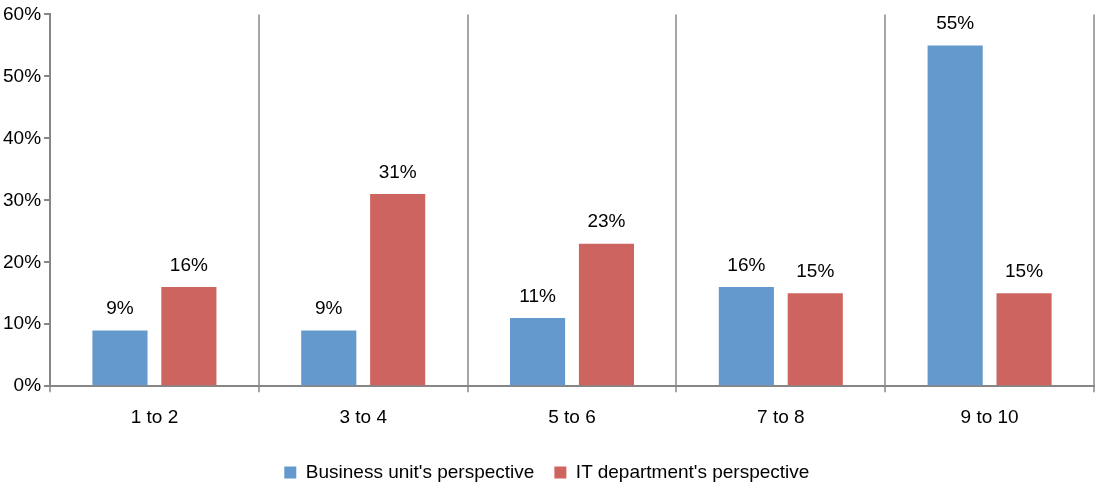 Image resolution: width=1098 pixels, height=492 pixels. I want to click on data-label: 31%, so click(397, 171).